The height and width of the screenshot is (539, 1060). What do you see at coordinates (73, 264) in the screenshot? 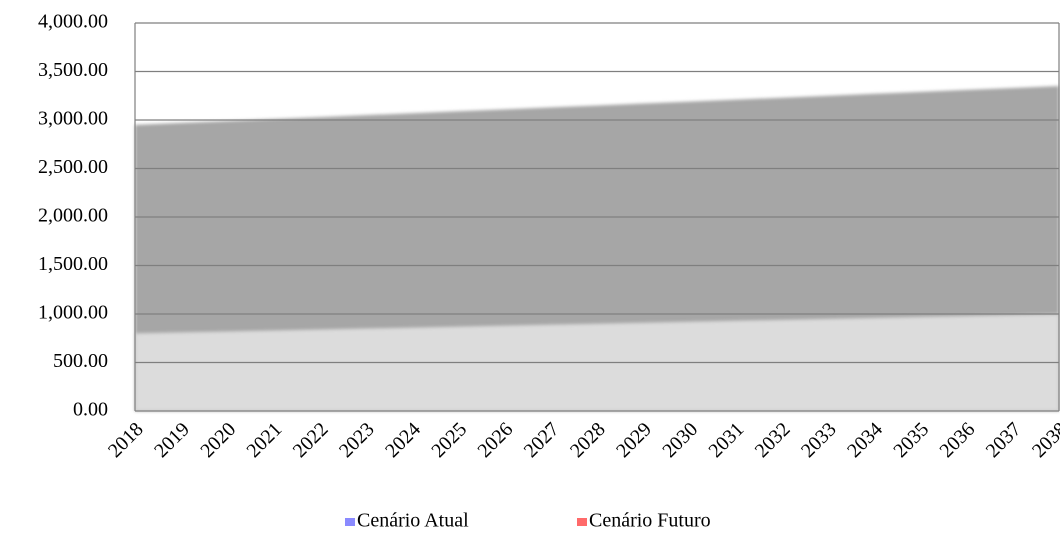
I see `y-tick-label: 1,500.00` at bounding box center [73, 264].